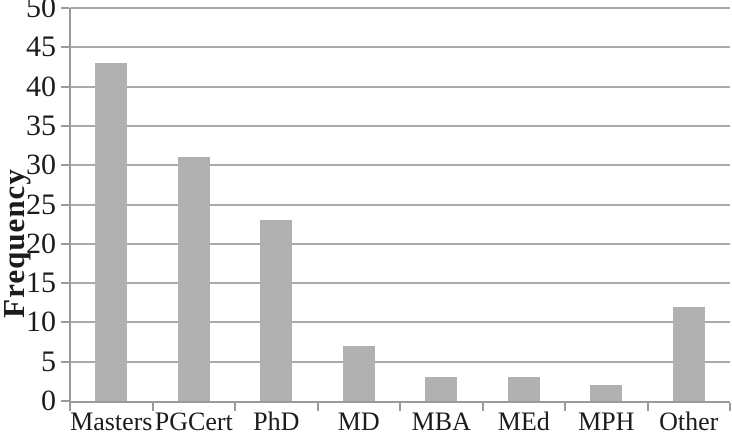  Describe the element at coordinates (111, 232) in the screenshot. I see `bar-masters` at that location.